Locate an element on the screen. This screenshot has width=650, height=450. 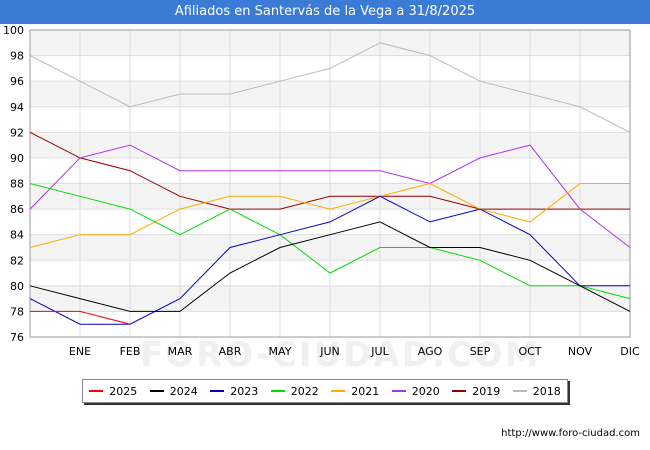
legend-item-2024: 2024 is located at coordinates (173, 391).